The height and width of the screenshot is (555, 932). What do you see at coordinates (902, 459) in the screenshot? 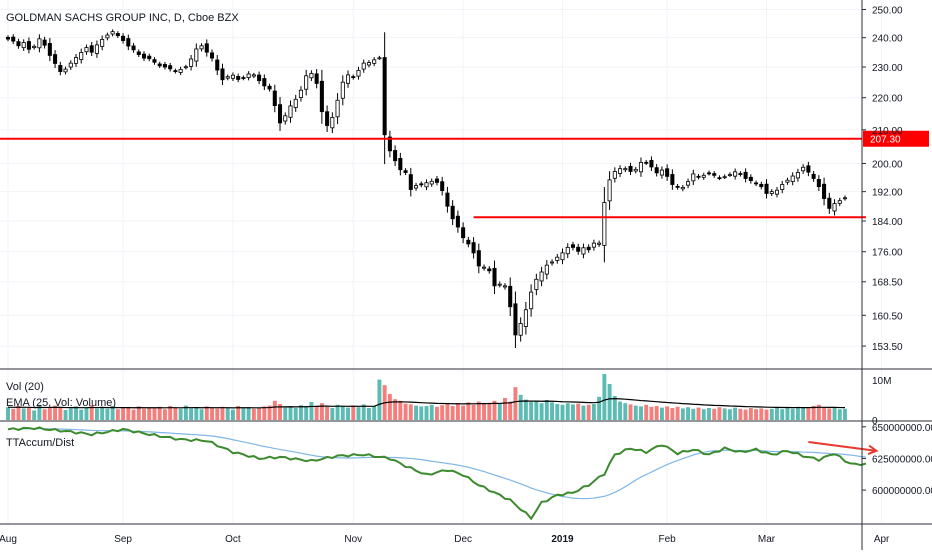
I see `accum-tick-label: 625000000.00` at bounding box center [902, 459].